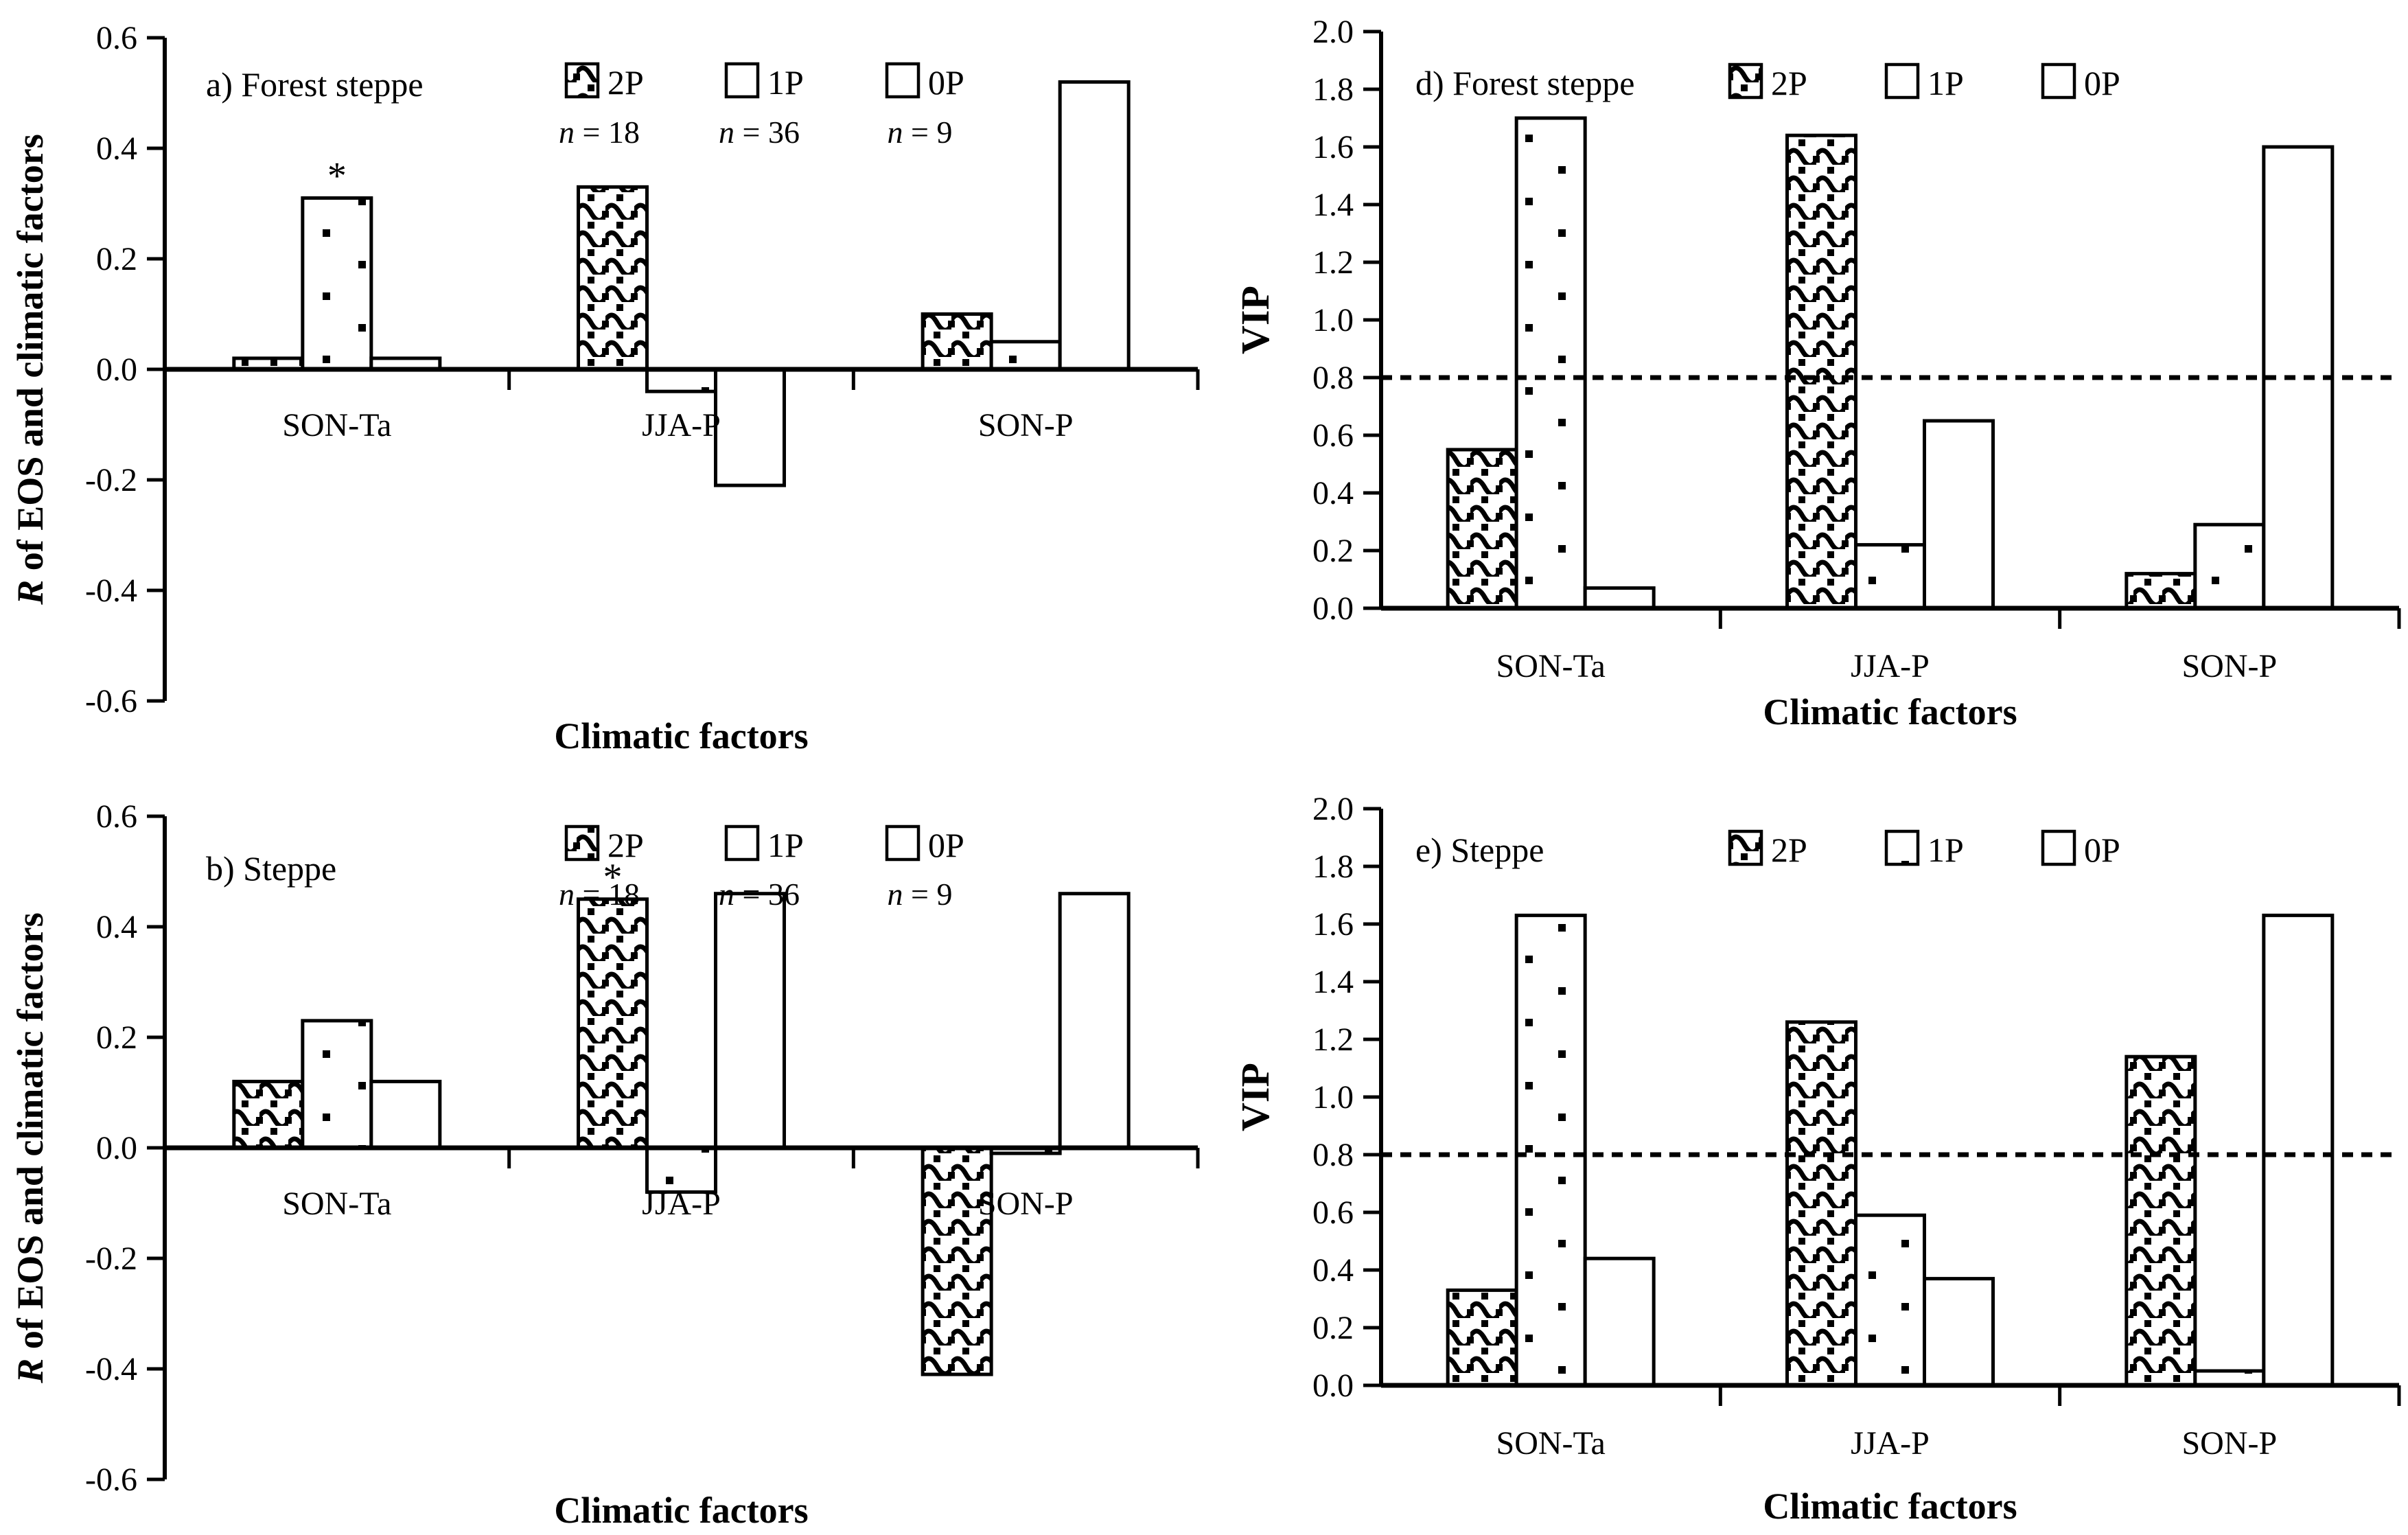 Image resolution: width=2408 pixels, height=1535 pixels. Describe the element at coordinates (681, 1134) in the screenshot. I see `bars-b` at that location.